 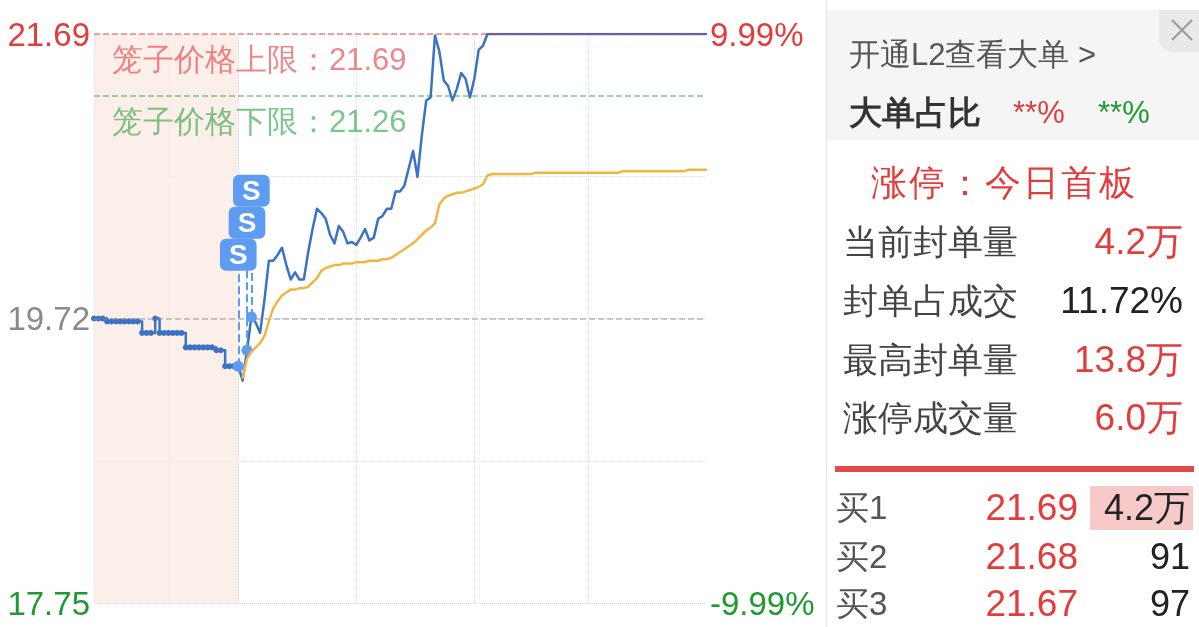 What do you see at coordinates (1169, 604) in the screenshot?
I see `text: 97` at bounding box center [1169, 604].